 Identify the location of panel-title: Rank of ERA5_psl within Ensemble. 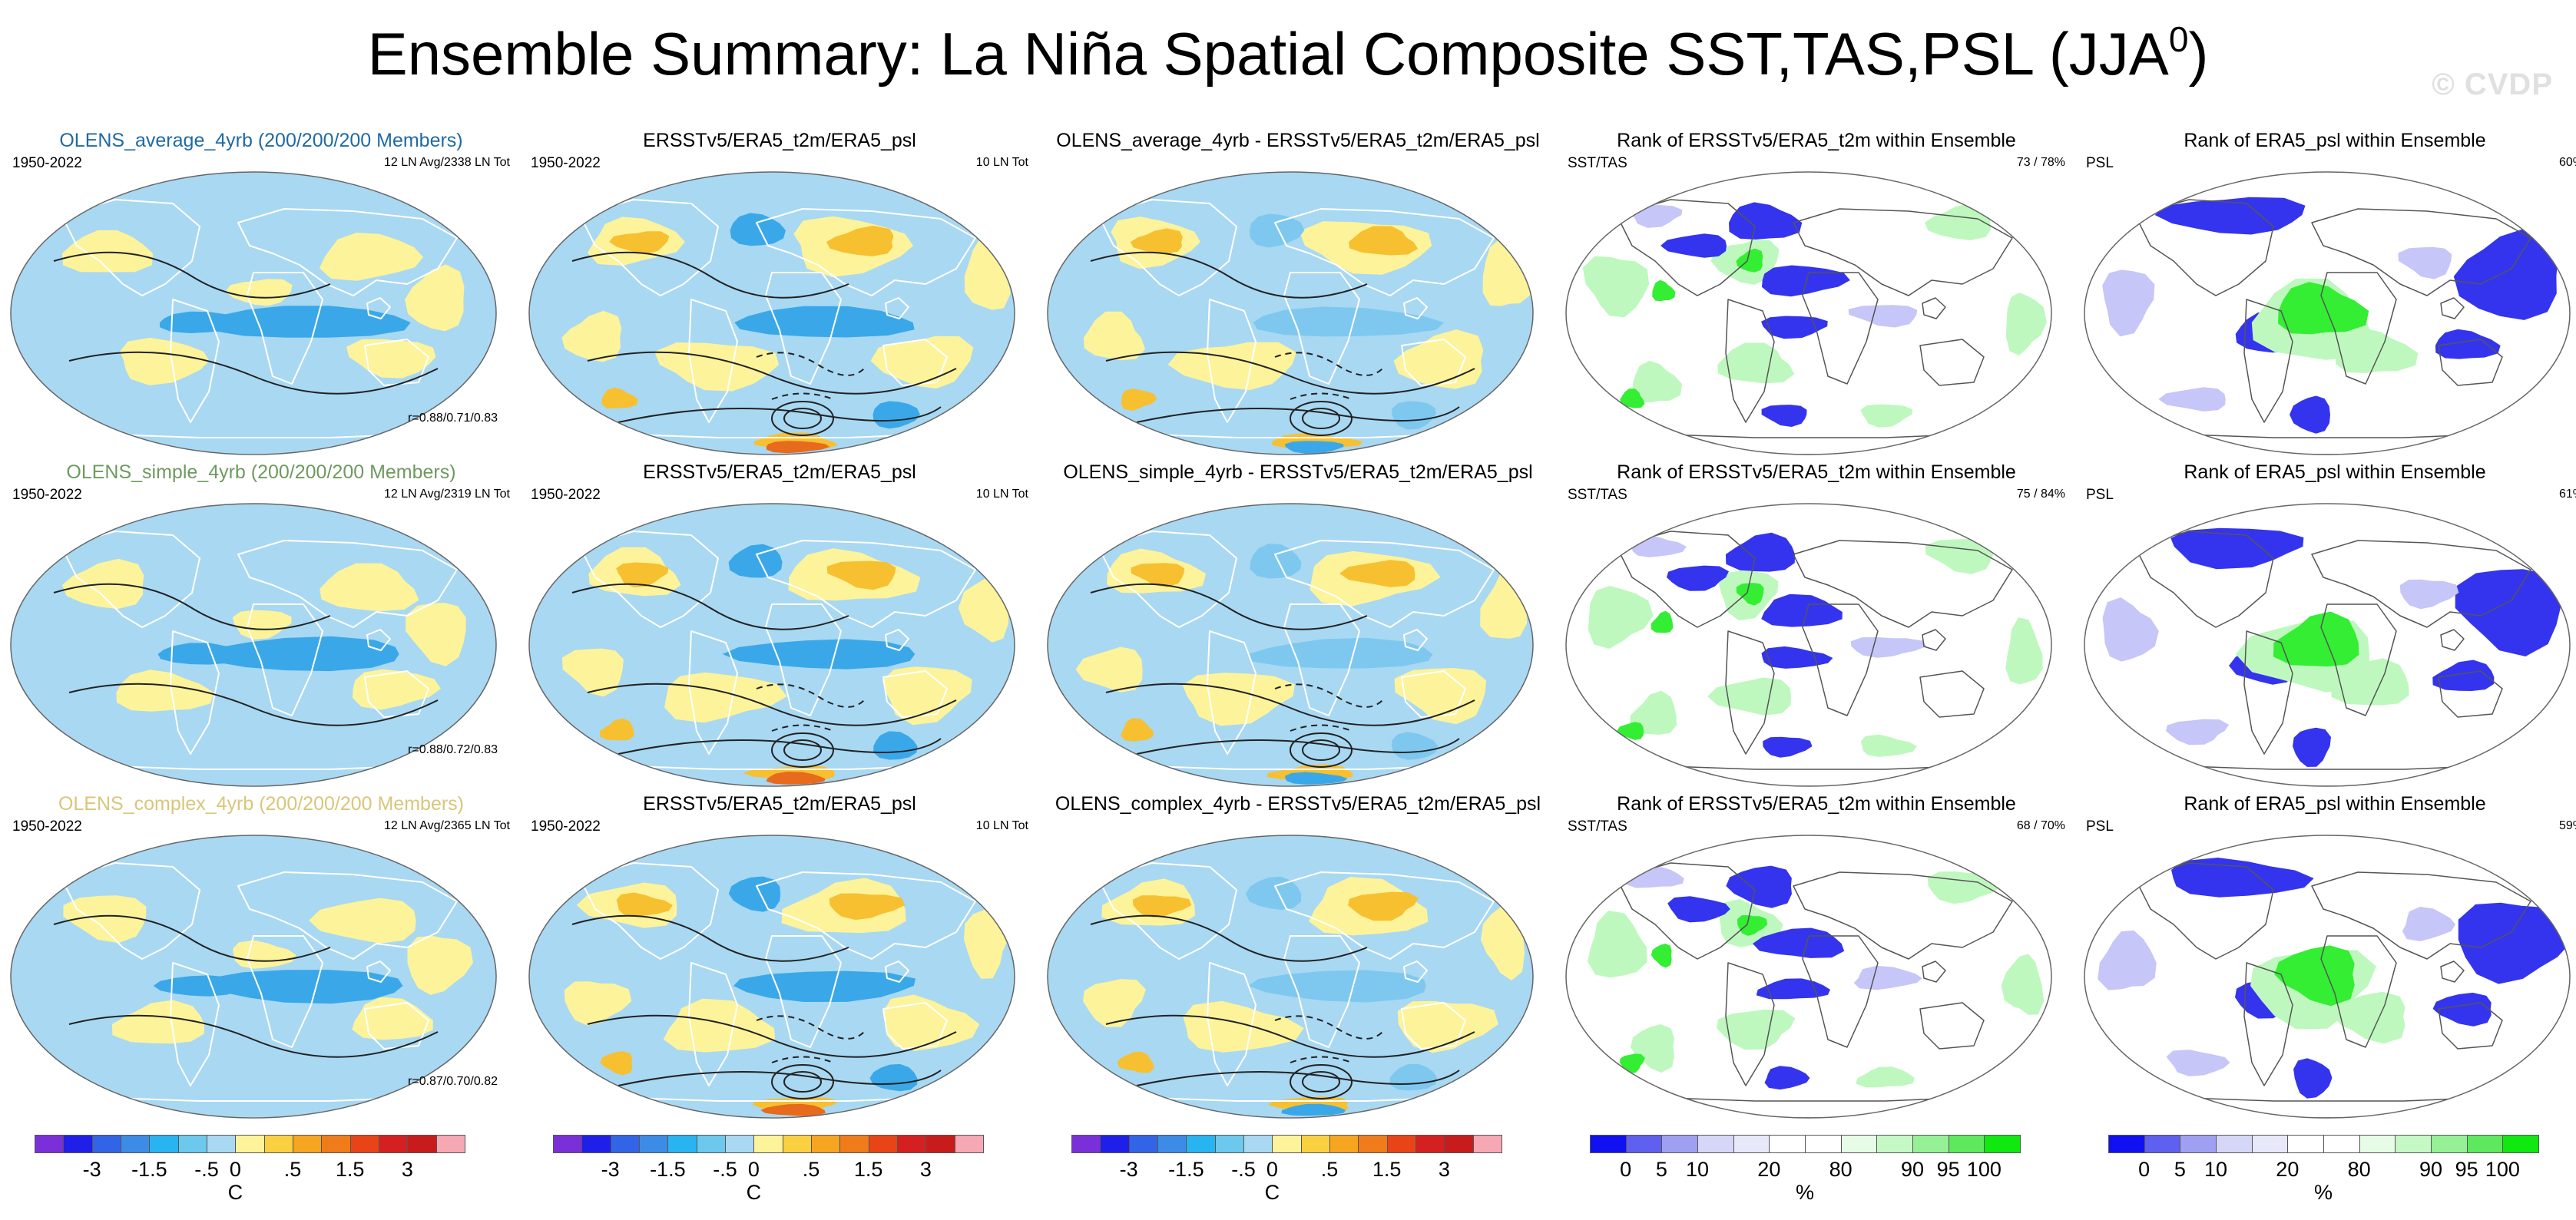
(2335, 804).